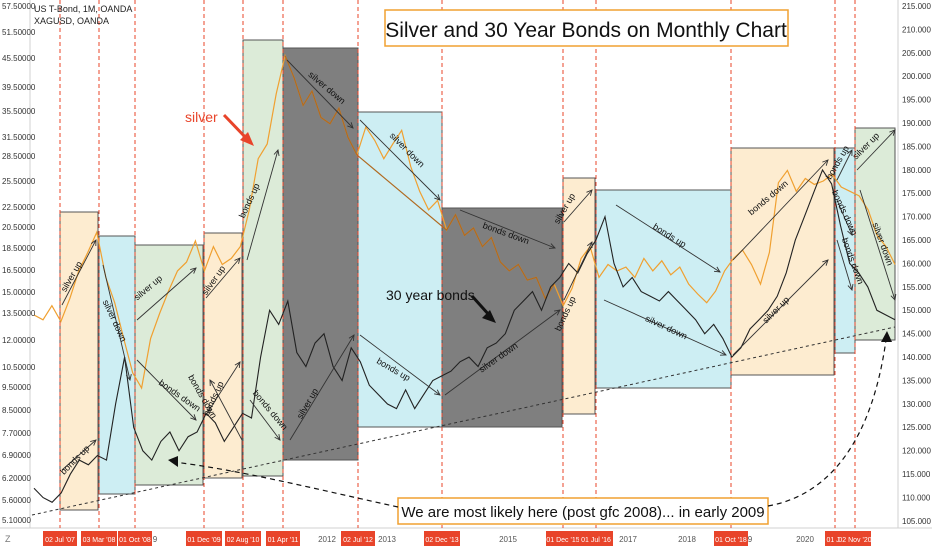 This screenshot has width=932, height=550. What do you see at coordinates (358, 540) in the screenshot?
I see `date-badge-label: 02 Jul '12` at bounding box center [358, 540].